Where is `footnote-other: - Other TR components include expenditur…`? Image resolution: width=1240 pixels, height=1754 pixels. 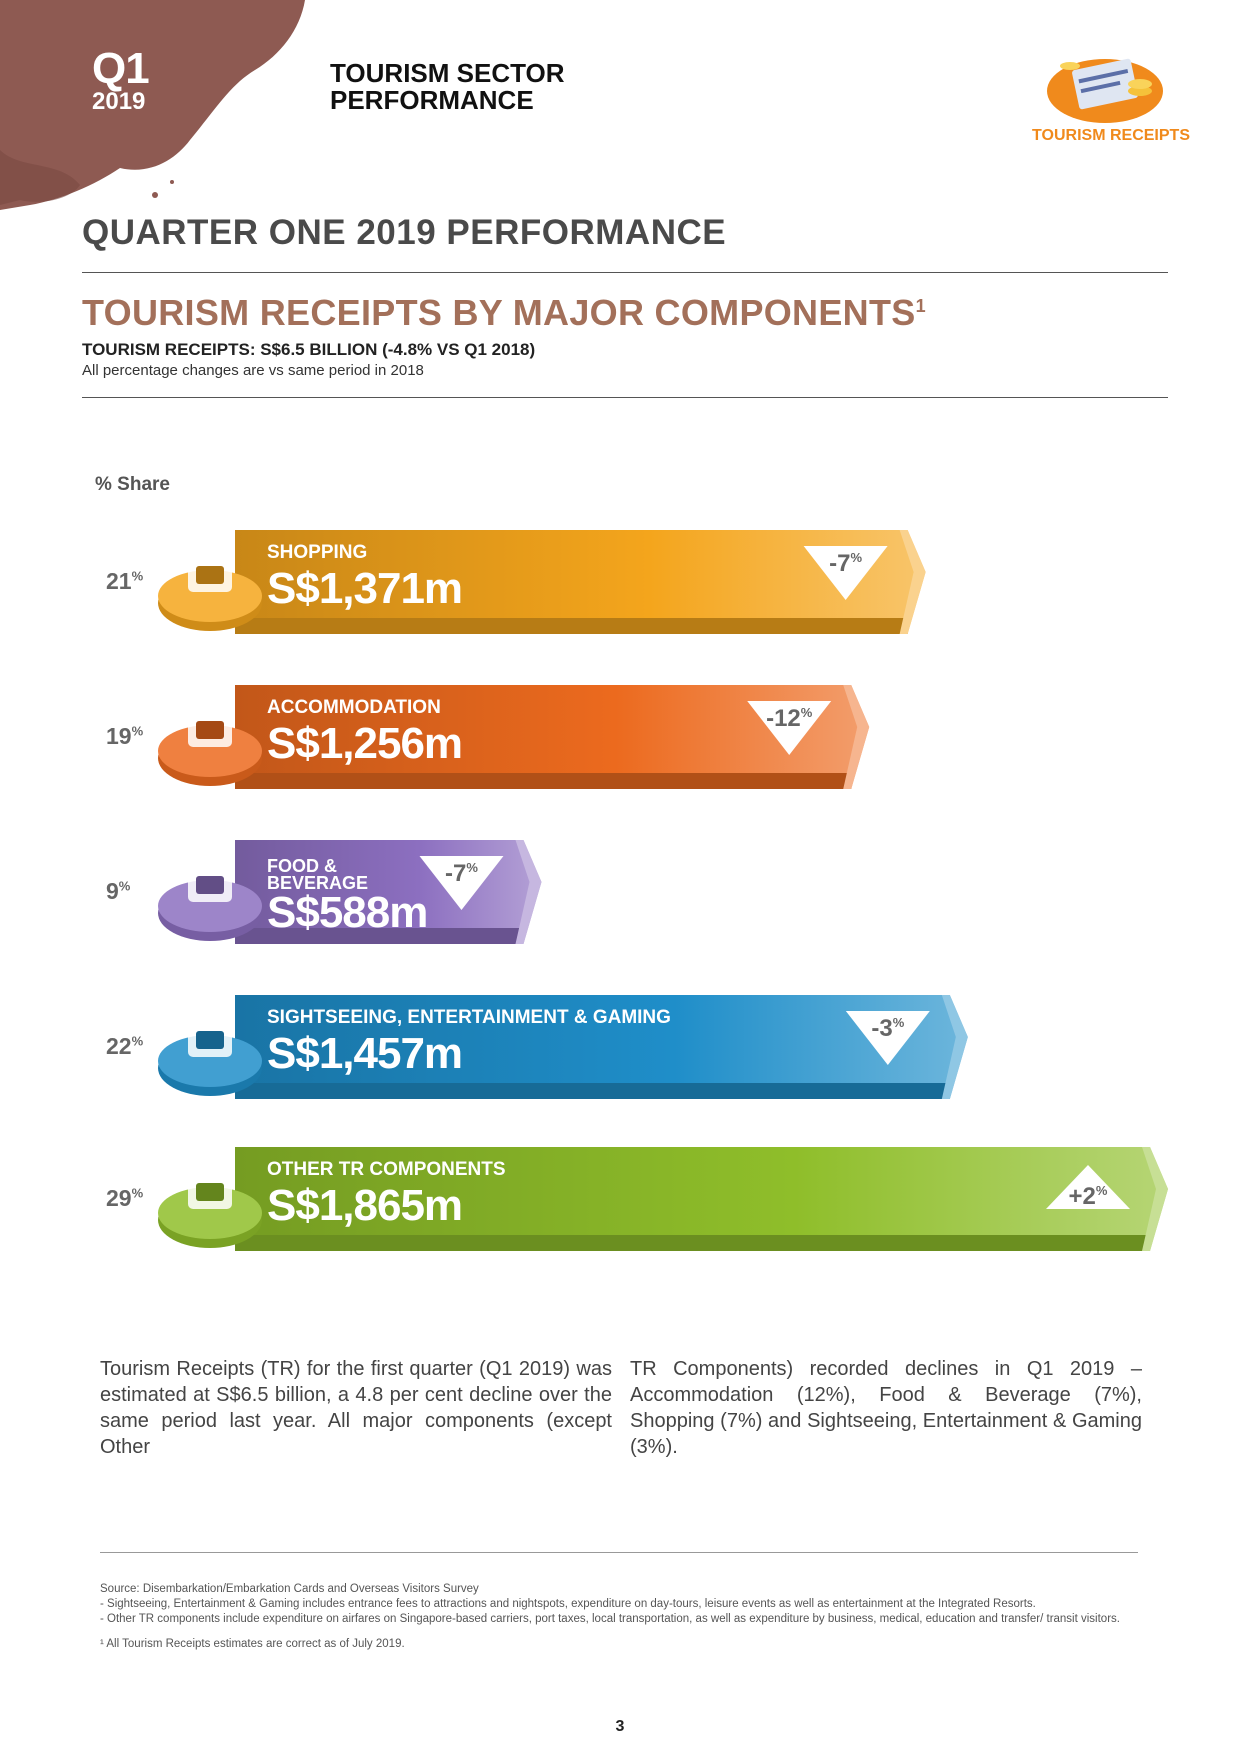 footnote-other: - Other TR components include expenditur… is located at coordinates (610, 1619).